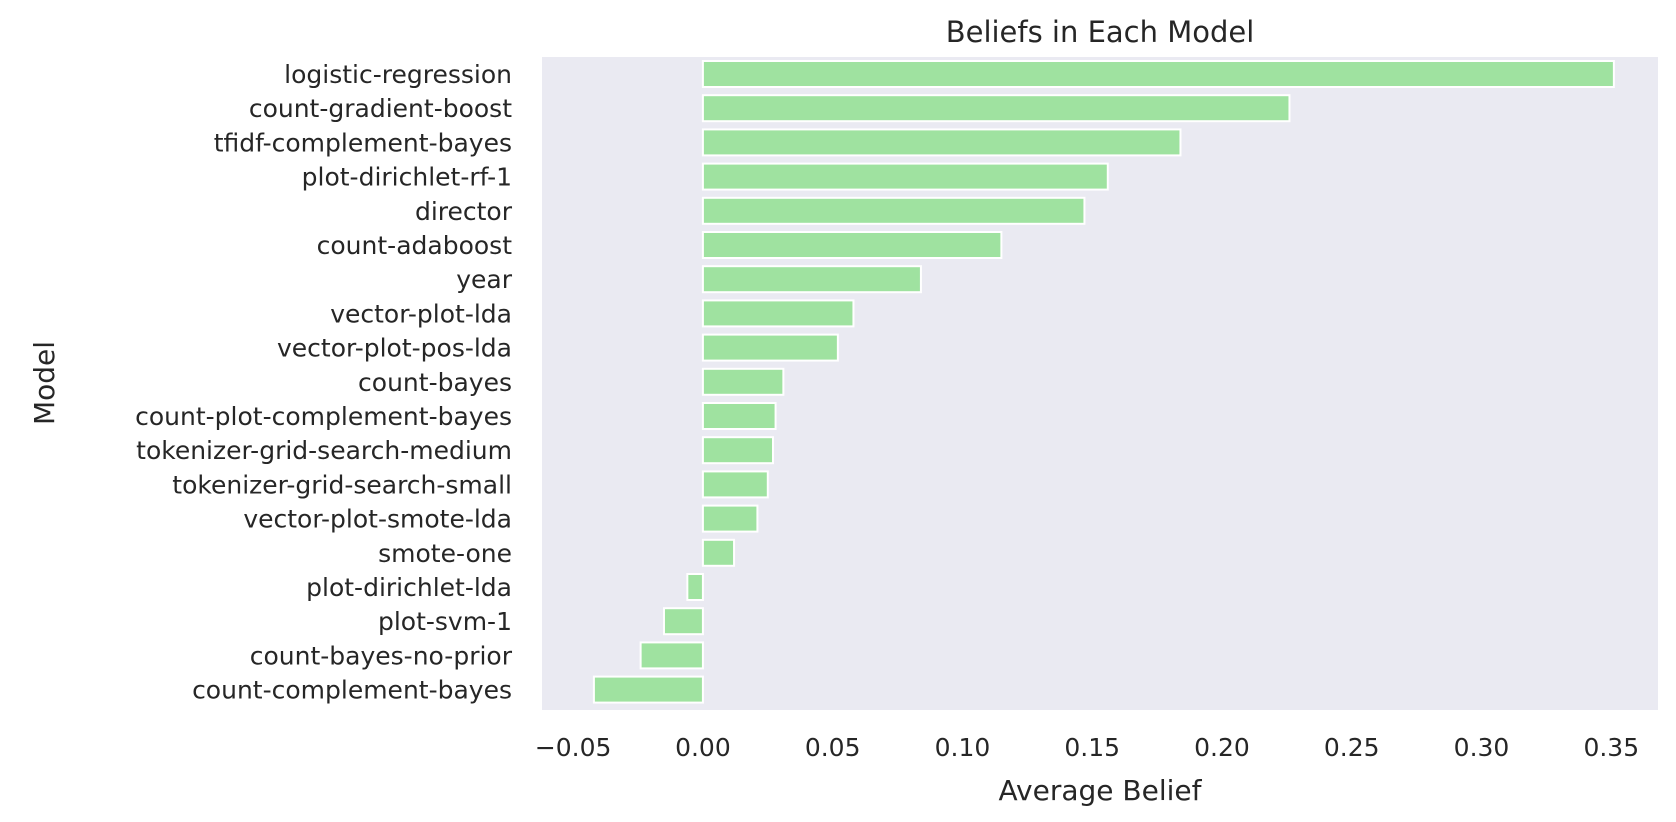  Describe the element at coordinates (1222, 747) in the screenshot. I see `x-tick-label: 0.20` at that location.